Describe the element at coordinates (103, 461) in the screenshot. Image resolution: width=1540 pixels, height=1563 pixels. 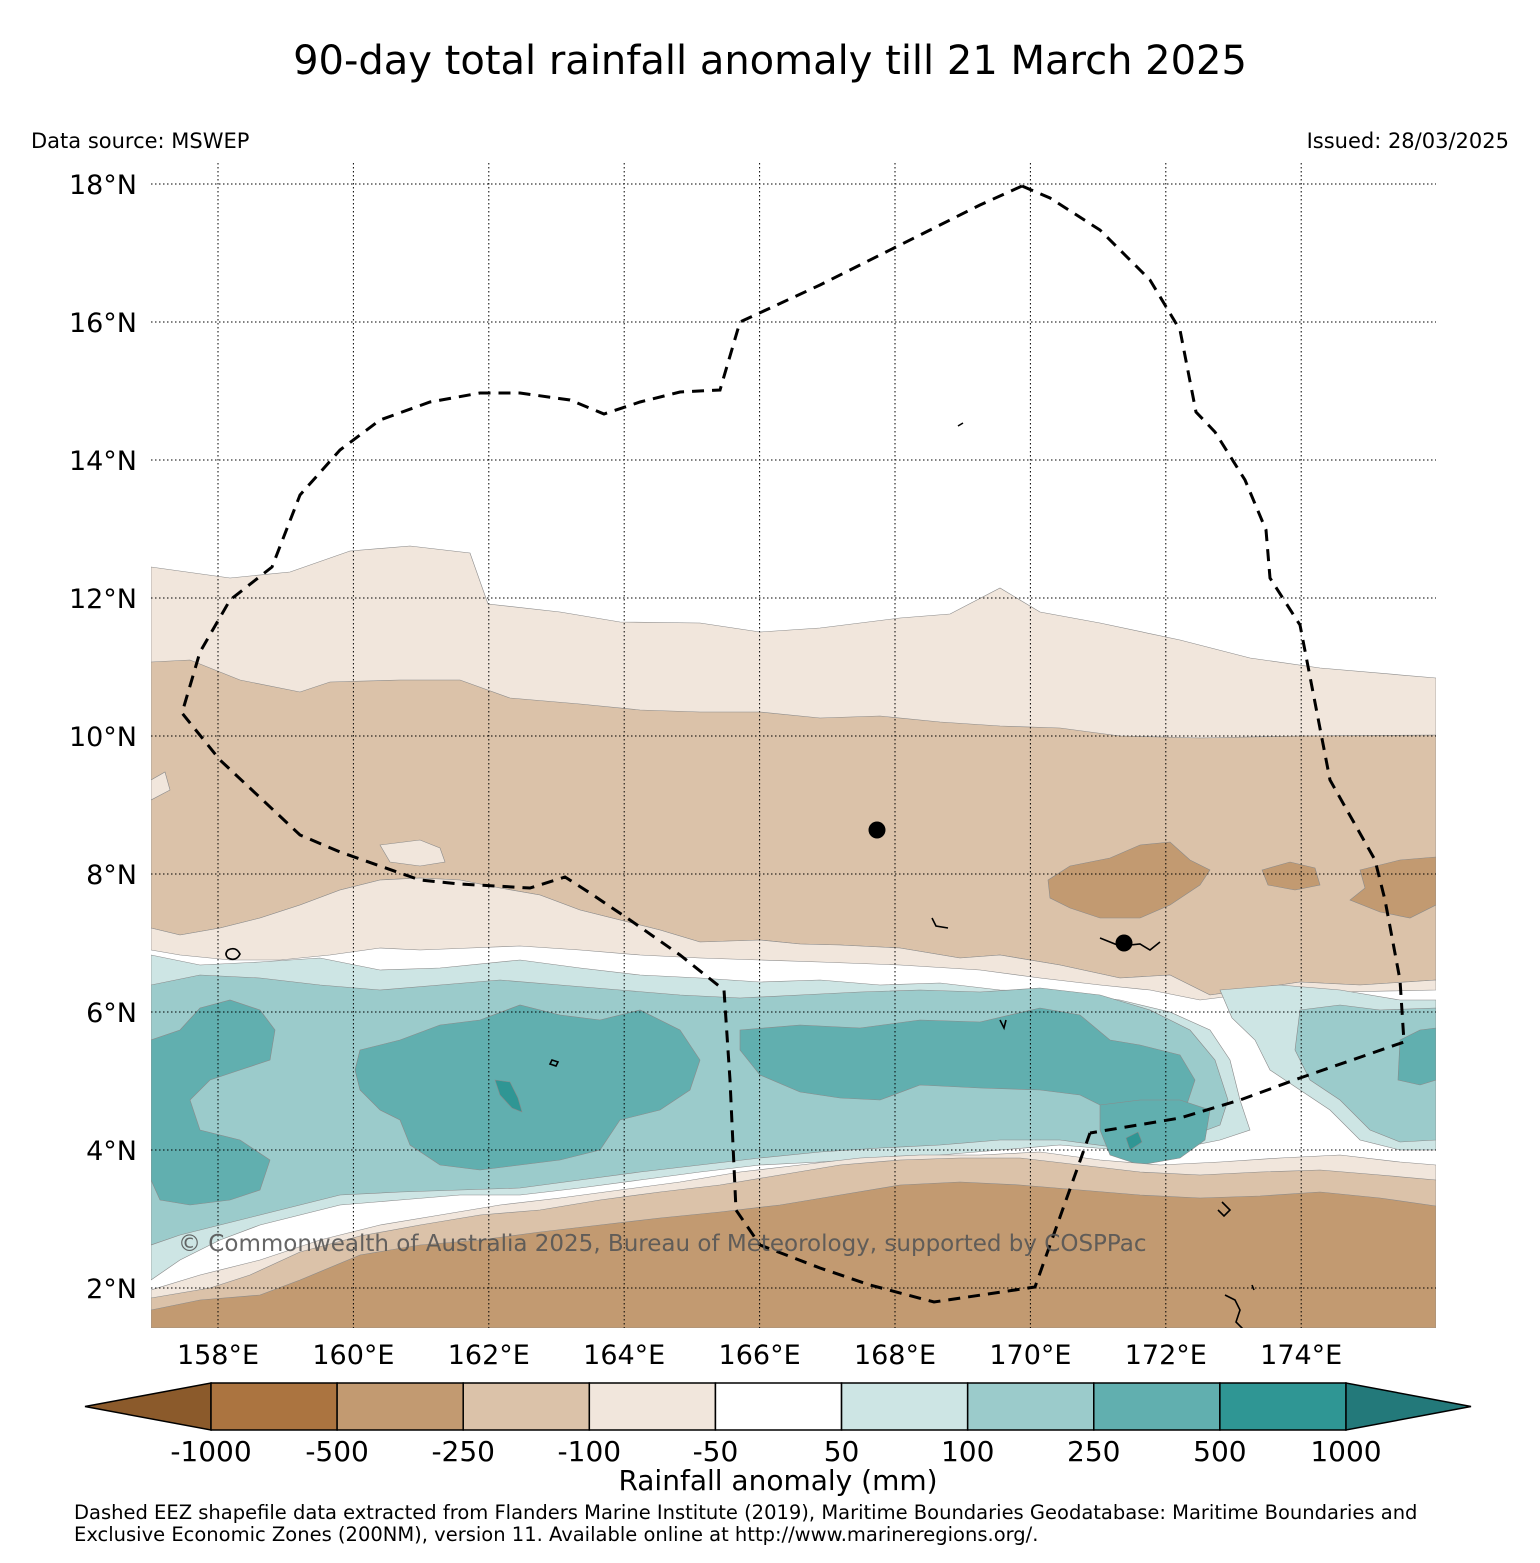
I see `lat-tick-label: 14°N` at that location.